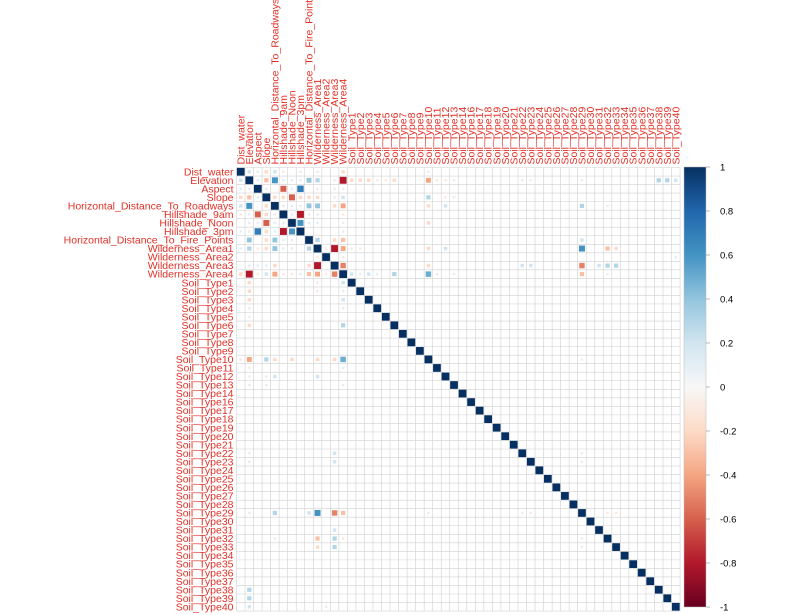 The image size is (800, 615). What do you see at coordinates (205, 479) in the screenshot?
I see `row-label: Soil_Type25` at bounding box center [205, 479].